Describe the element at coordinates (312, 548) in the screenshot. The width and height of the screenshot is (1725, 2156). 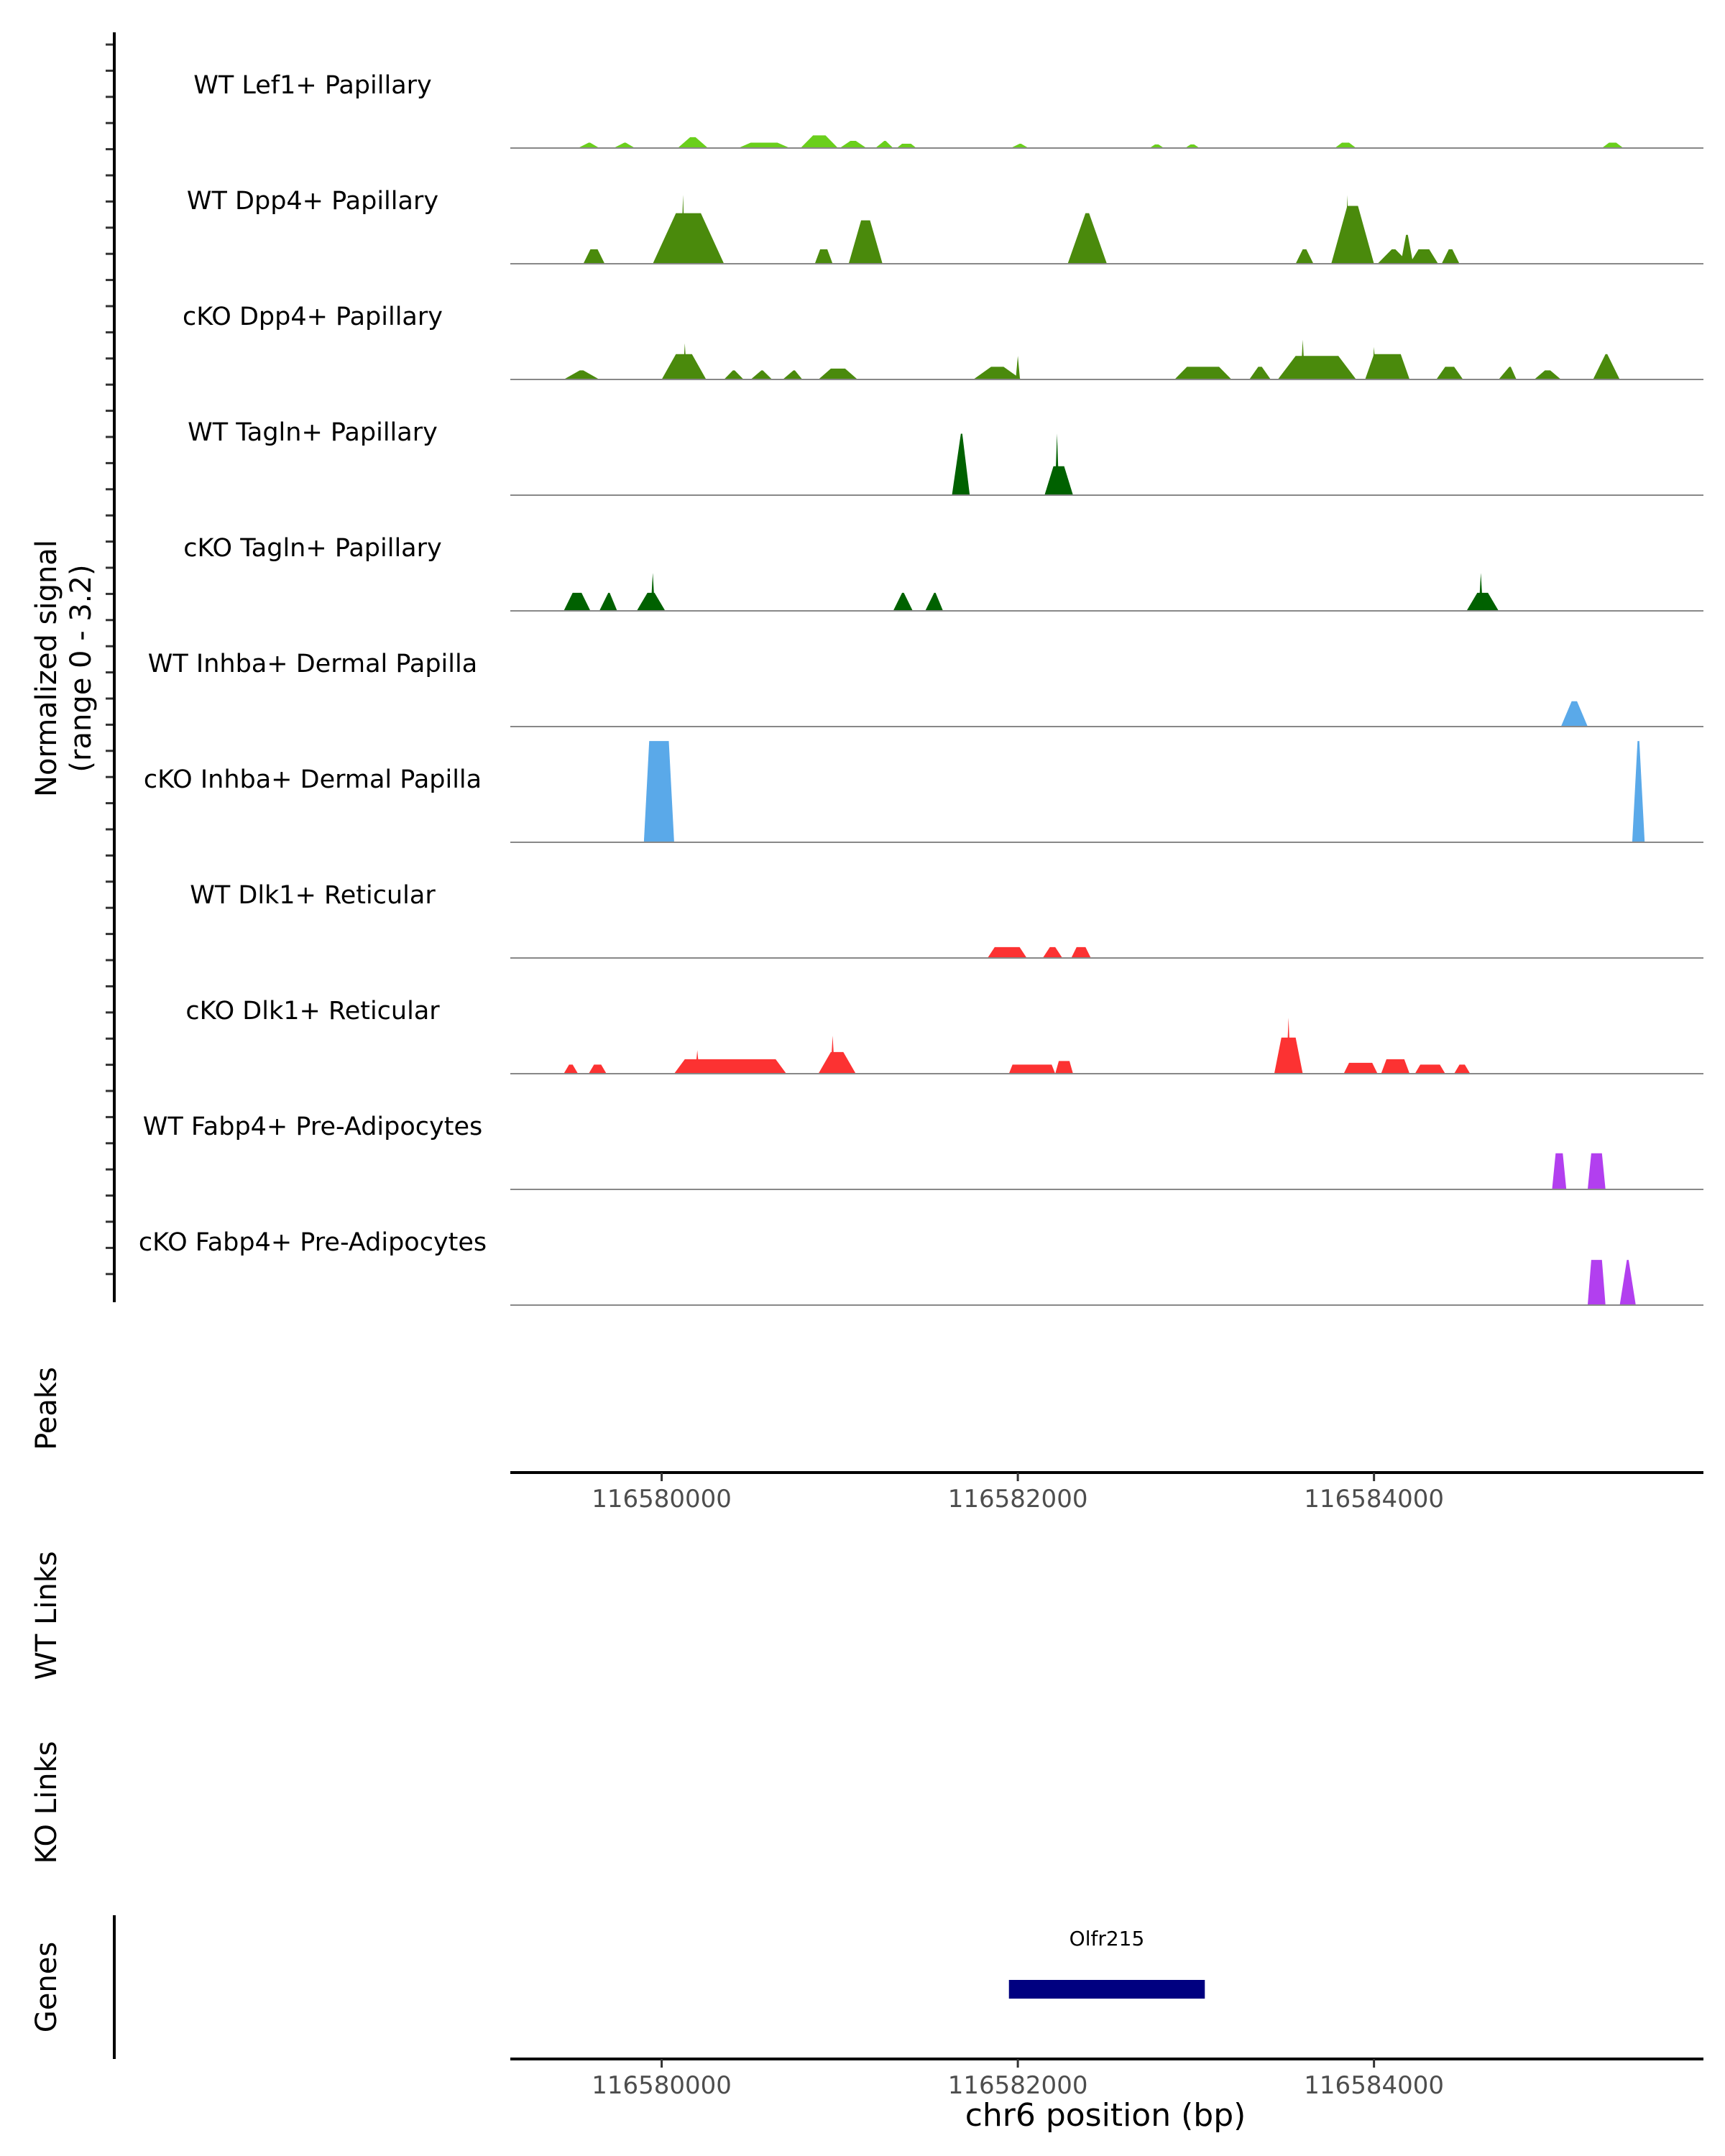
I see `track-label: cKO Tagln+ Papillary` at that location.